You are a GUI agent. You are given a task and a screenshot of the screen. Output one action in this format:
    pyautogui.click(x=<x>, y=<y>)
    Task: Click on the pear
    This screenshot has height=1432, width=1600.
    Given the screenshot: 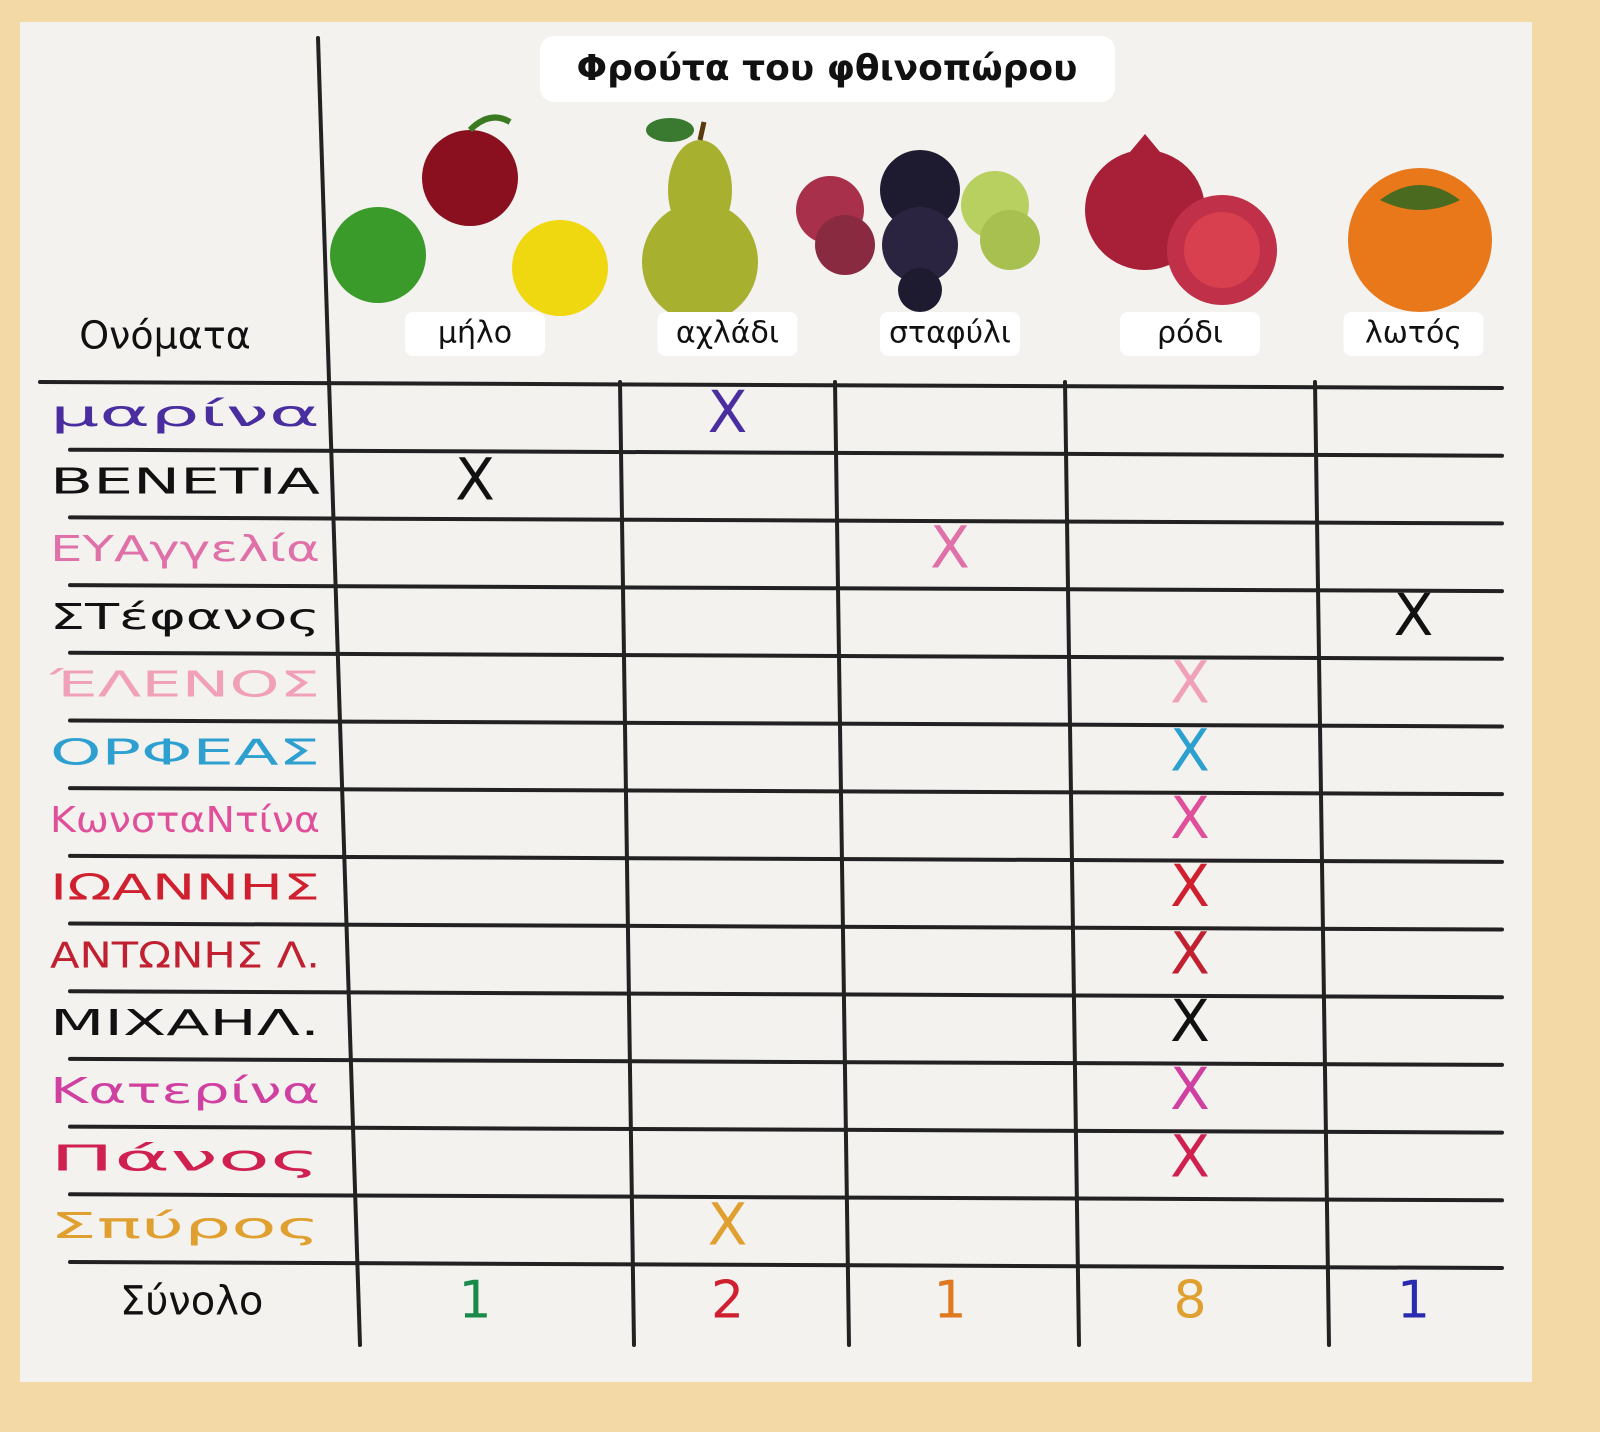 What is the action you would take?
    pyautogui.click(x=700, y=220)
    